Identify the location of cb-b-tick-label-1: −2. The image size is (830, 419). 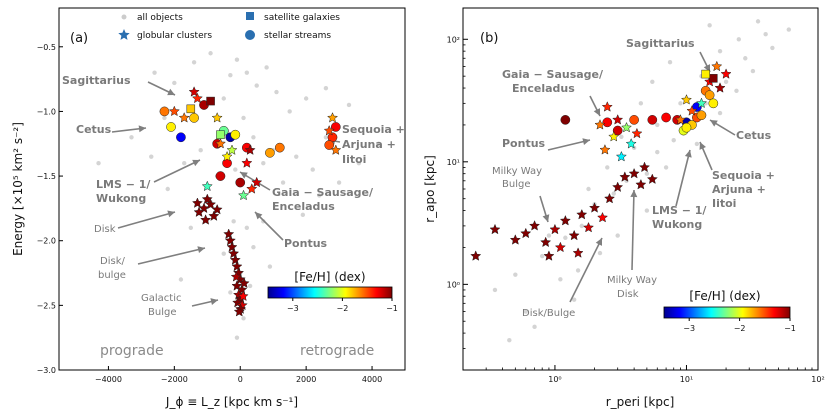
(740, 328).